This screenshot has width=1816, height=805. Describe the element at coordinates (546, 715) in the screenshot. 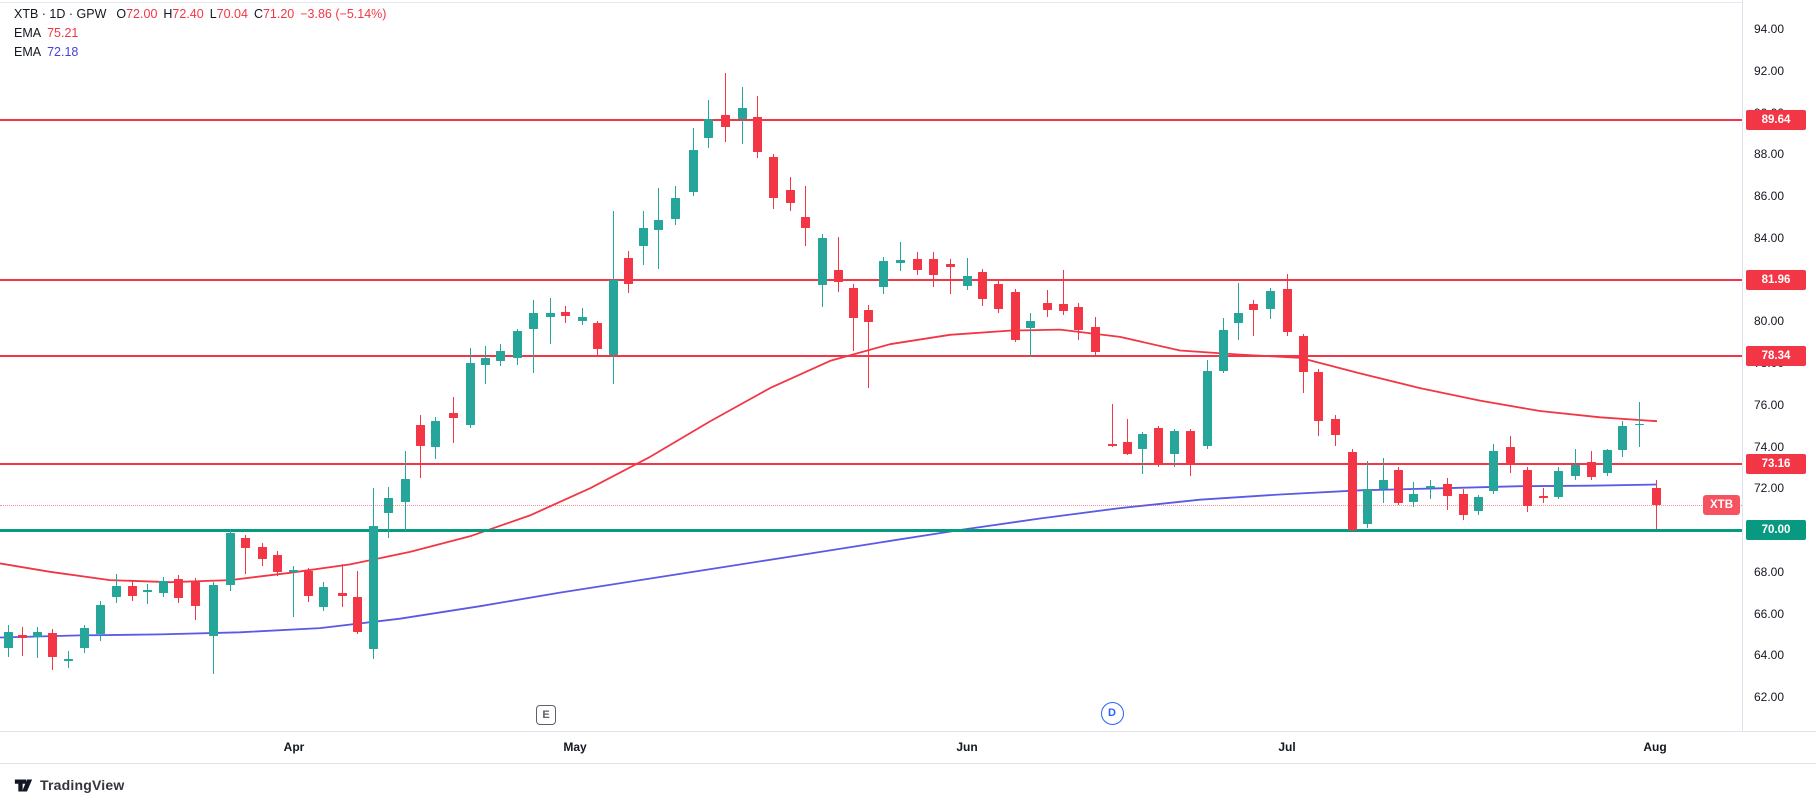

I see `earnings-marker: E` at that location.